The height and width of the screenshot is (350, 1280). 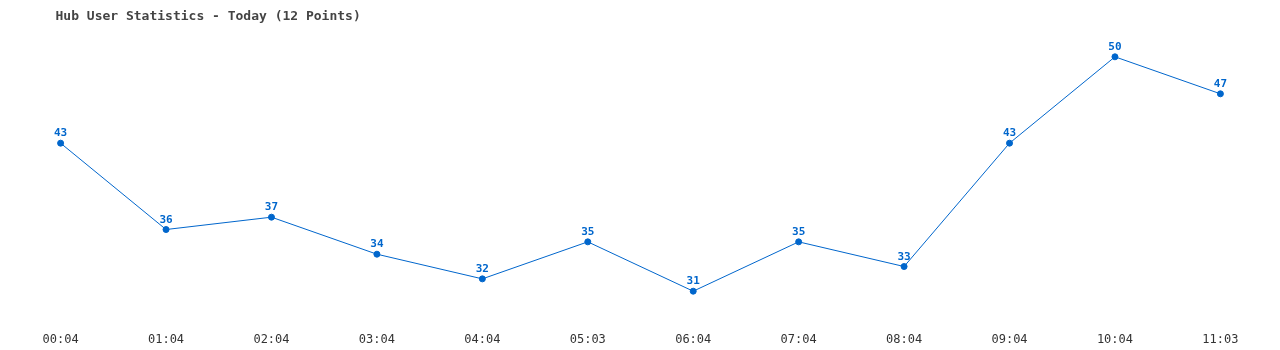 I want to click on x-tick-label: 08:04, so click(x=904, y=338).